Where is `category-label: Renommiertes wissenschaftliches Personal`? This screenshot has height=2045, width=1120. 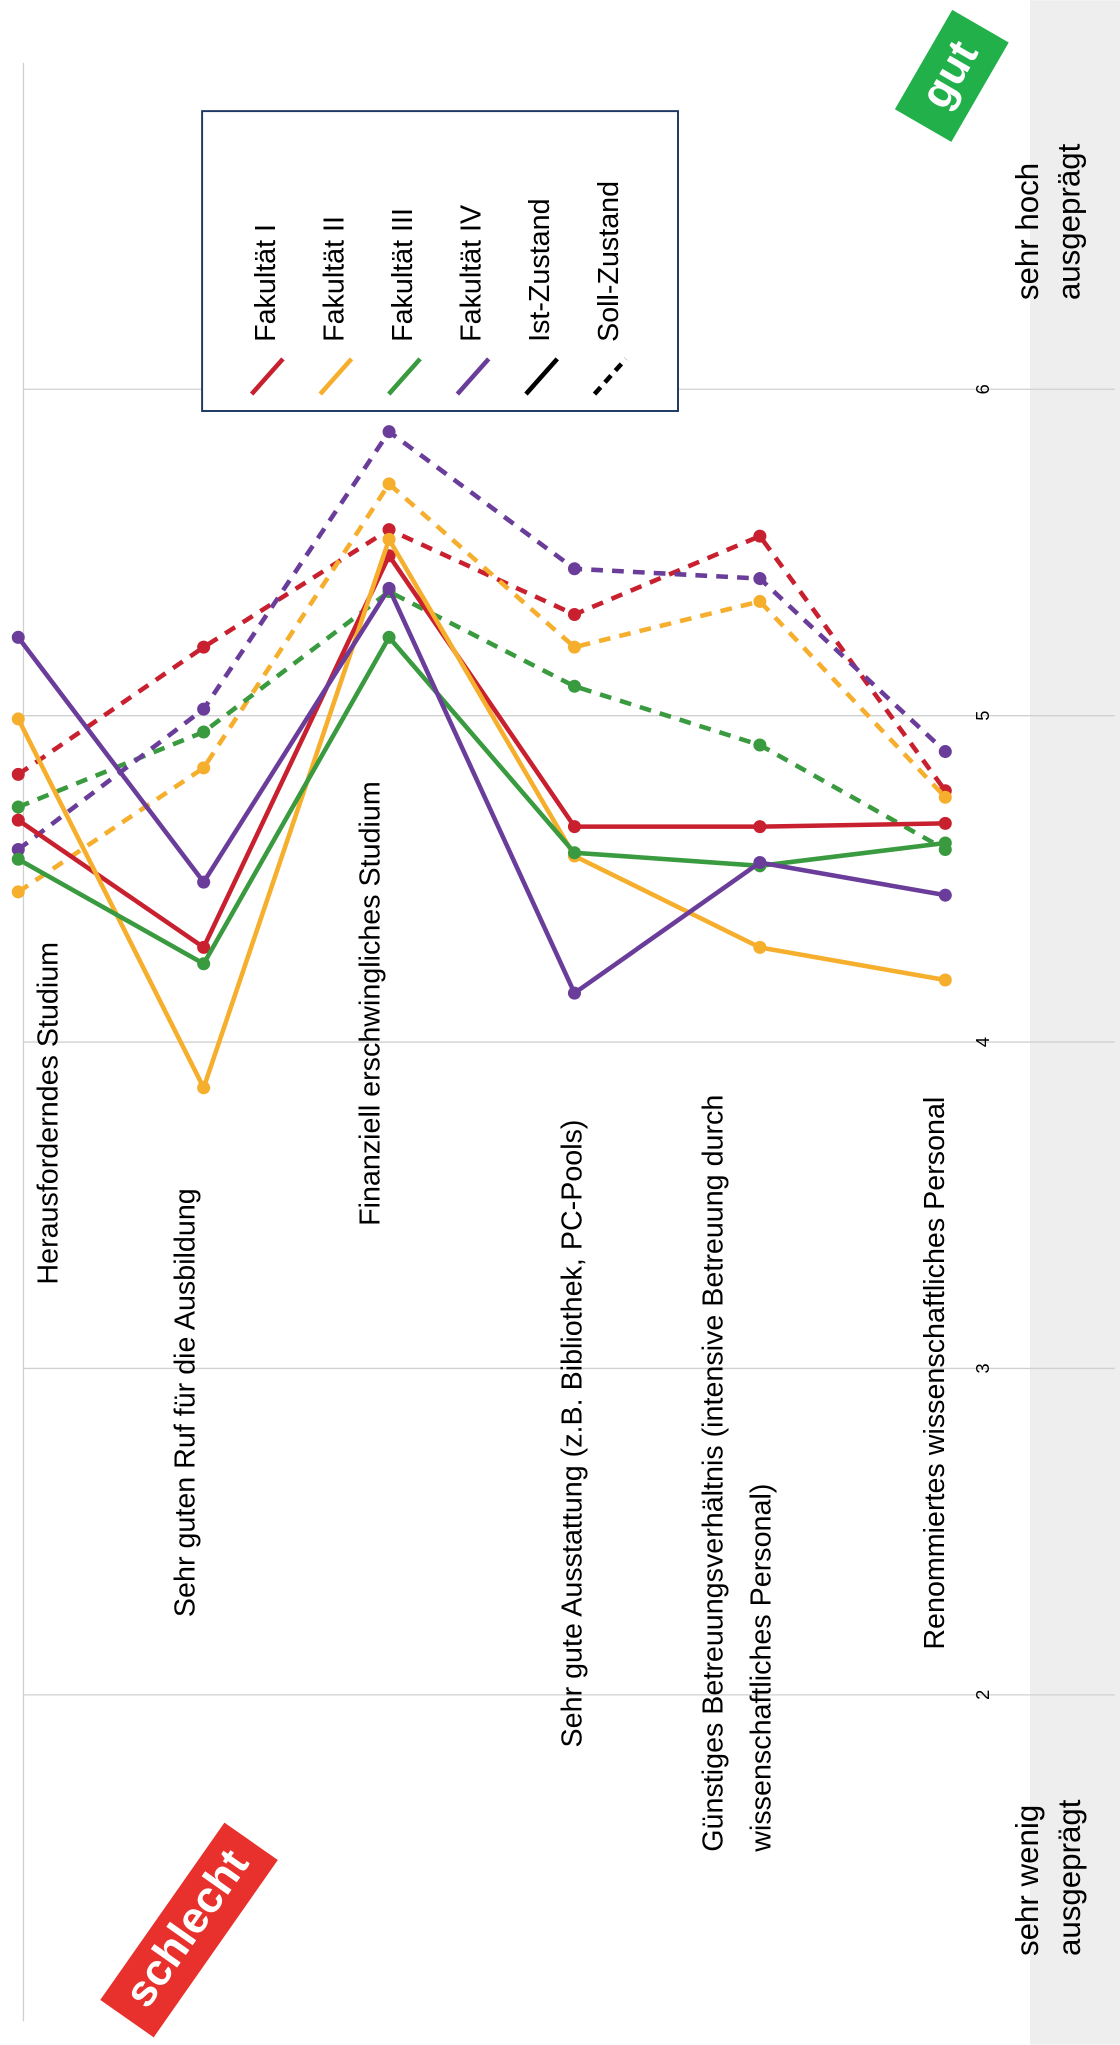 category-label: Renommiertes wissenschaftliches Personal is located at coordinates (935, 1373).